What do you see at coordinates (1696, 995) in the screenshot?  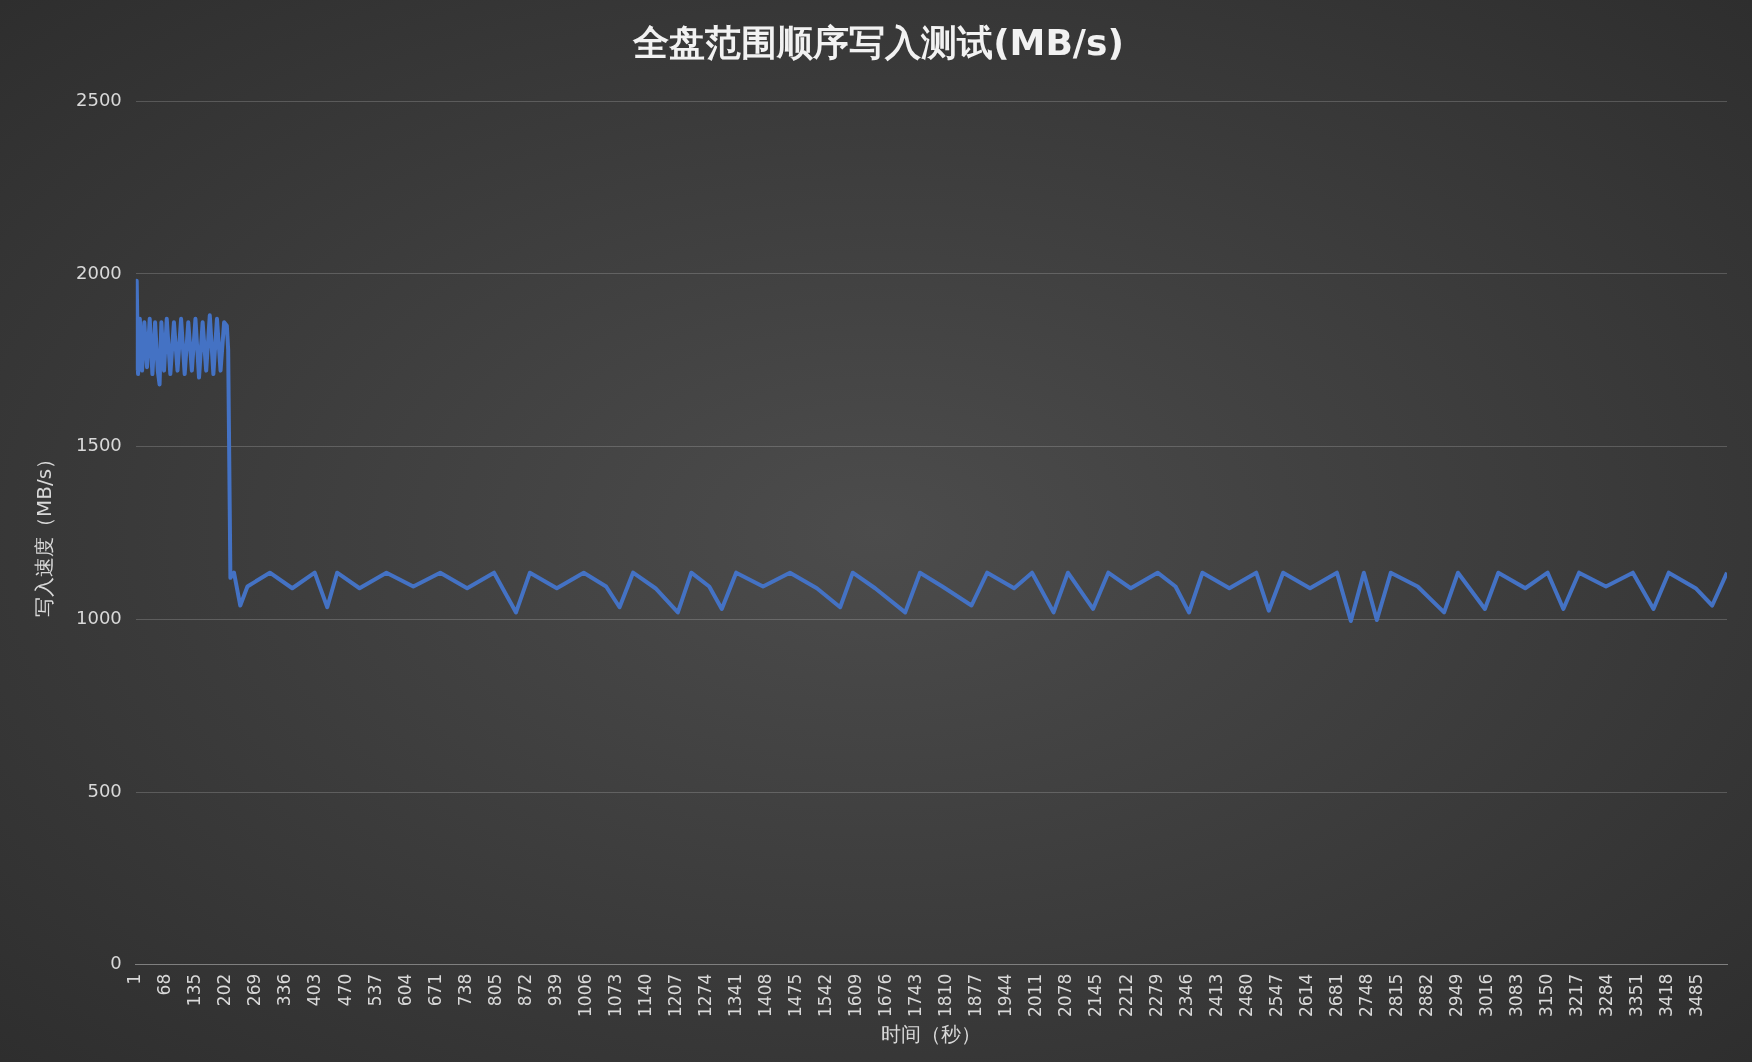 I see `x-tick-label: 3485` at bounding box center [1696, 995].